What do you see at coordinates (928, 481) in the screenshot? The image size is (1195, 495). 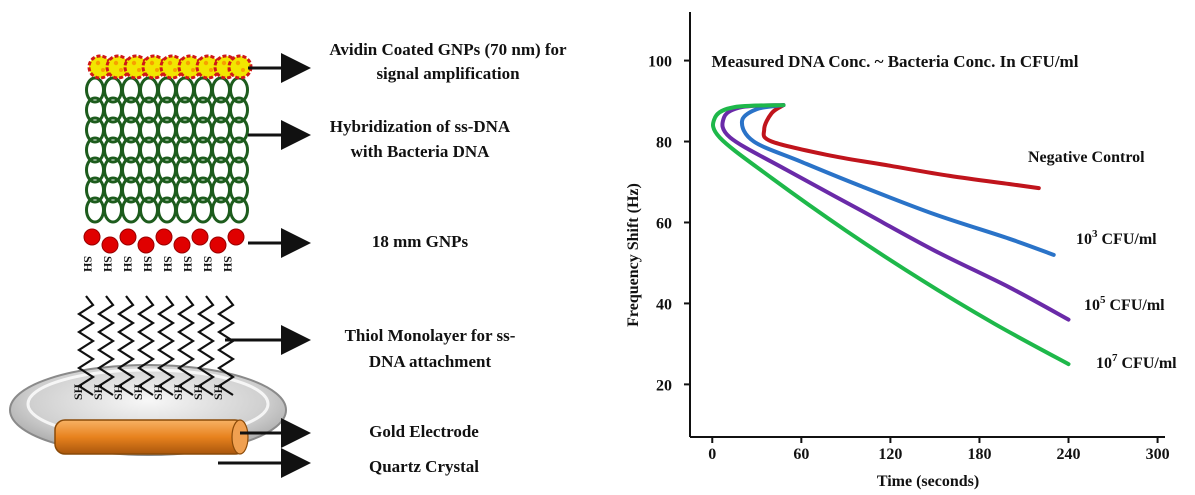 I see `x-axis-label: Time (seconds)` at bounding box center [928, 481].